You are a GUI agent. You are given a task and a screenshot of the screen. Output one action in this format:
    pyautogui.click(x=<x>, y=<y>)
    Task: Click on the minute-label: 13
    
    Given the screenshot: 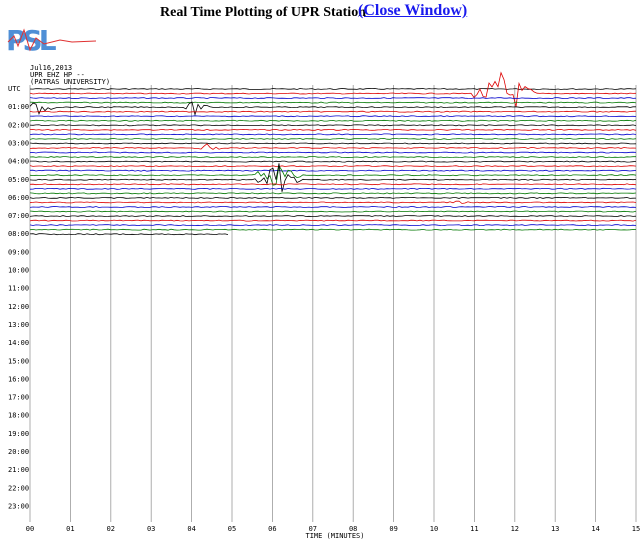 What is the action you would take?
    pyautogui.click(x=555, y=529)
    